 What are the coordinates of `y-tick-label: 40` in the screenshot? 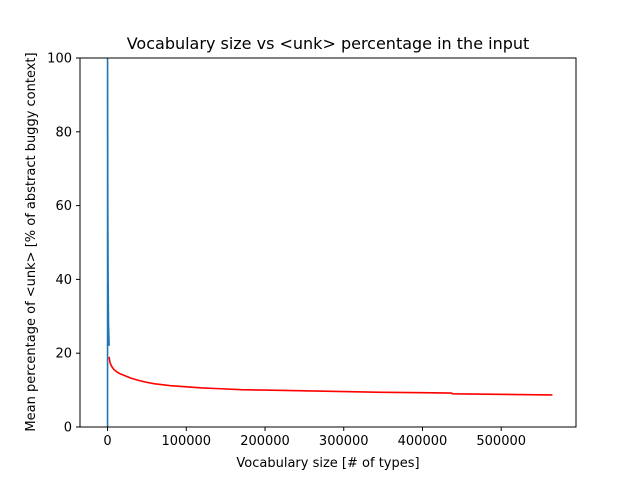 It's located at (63, 280).